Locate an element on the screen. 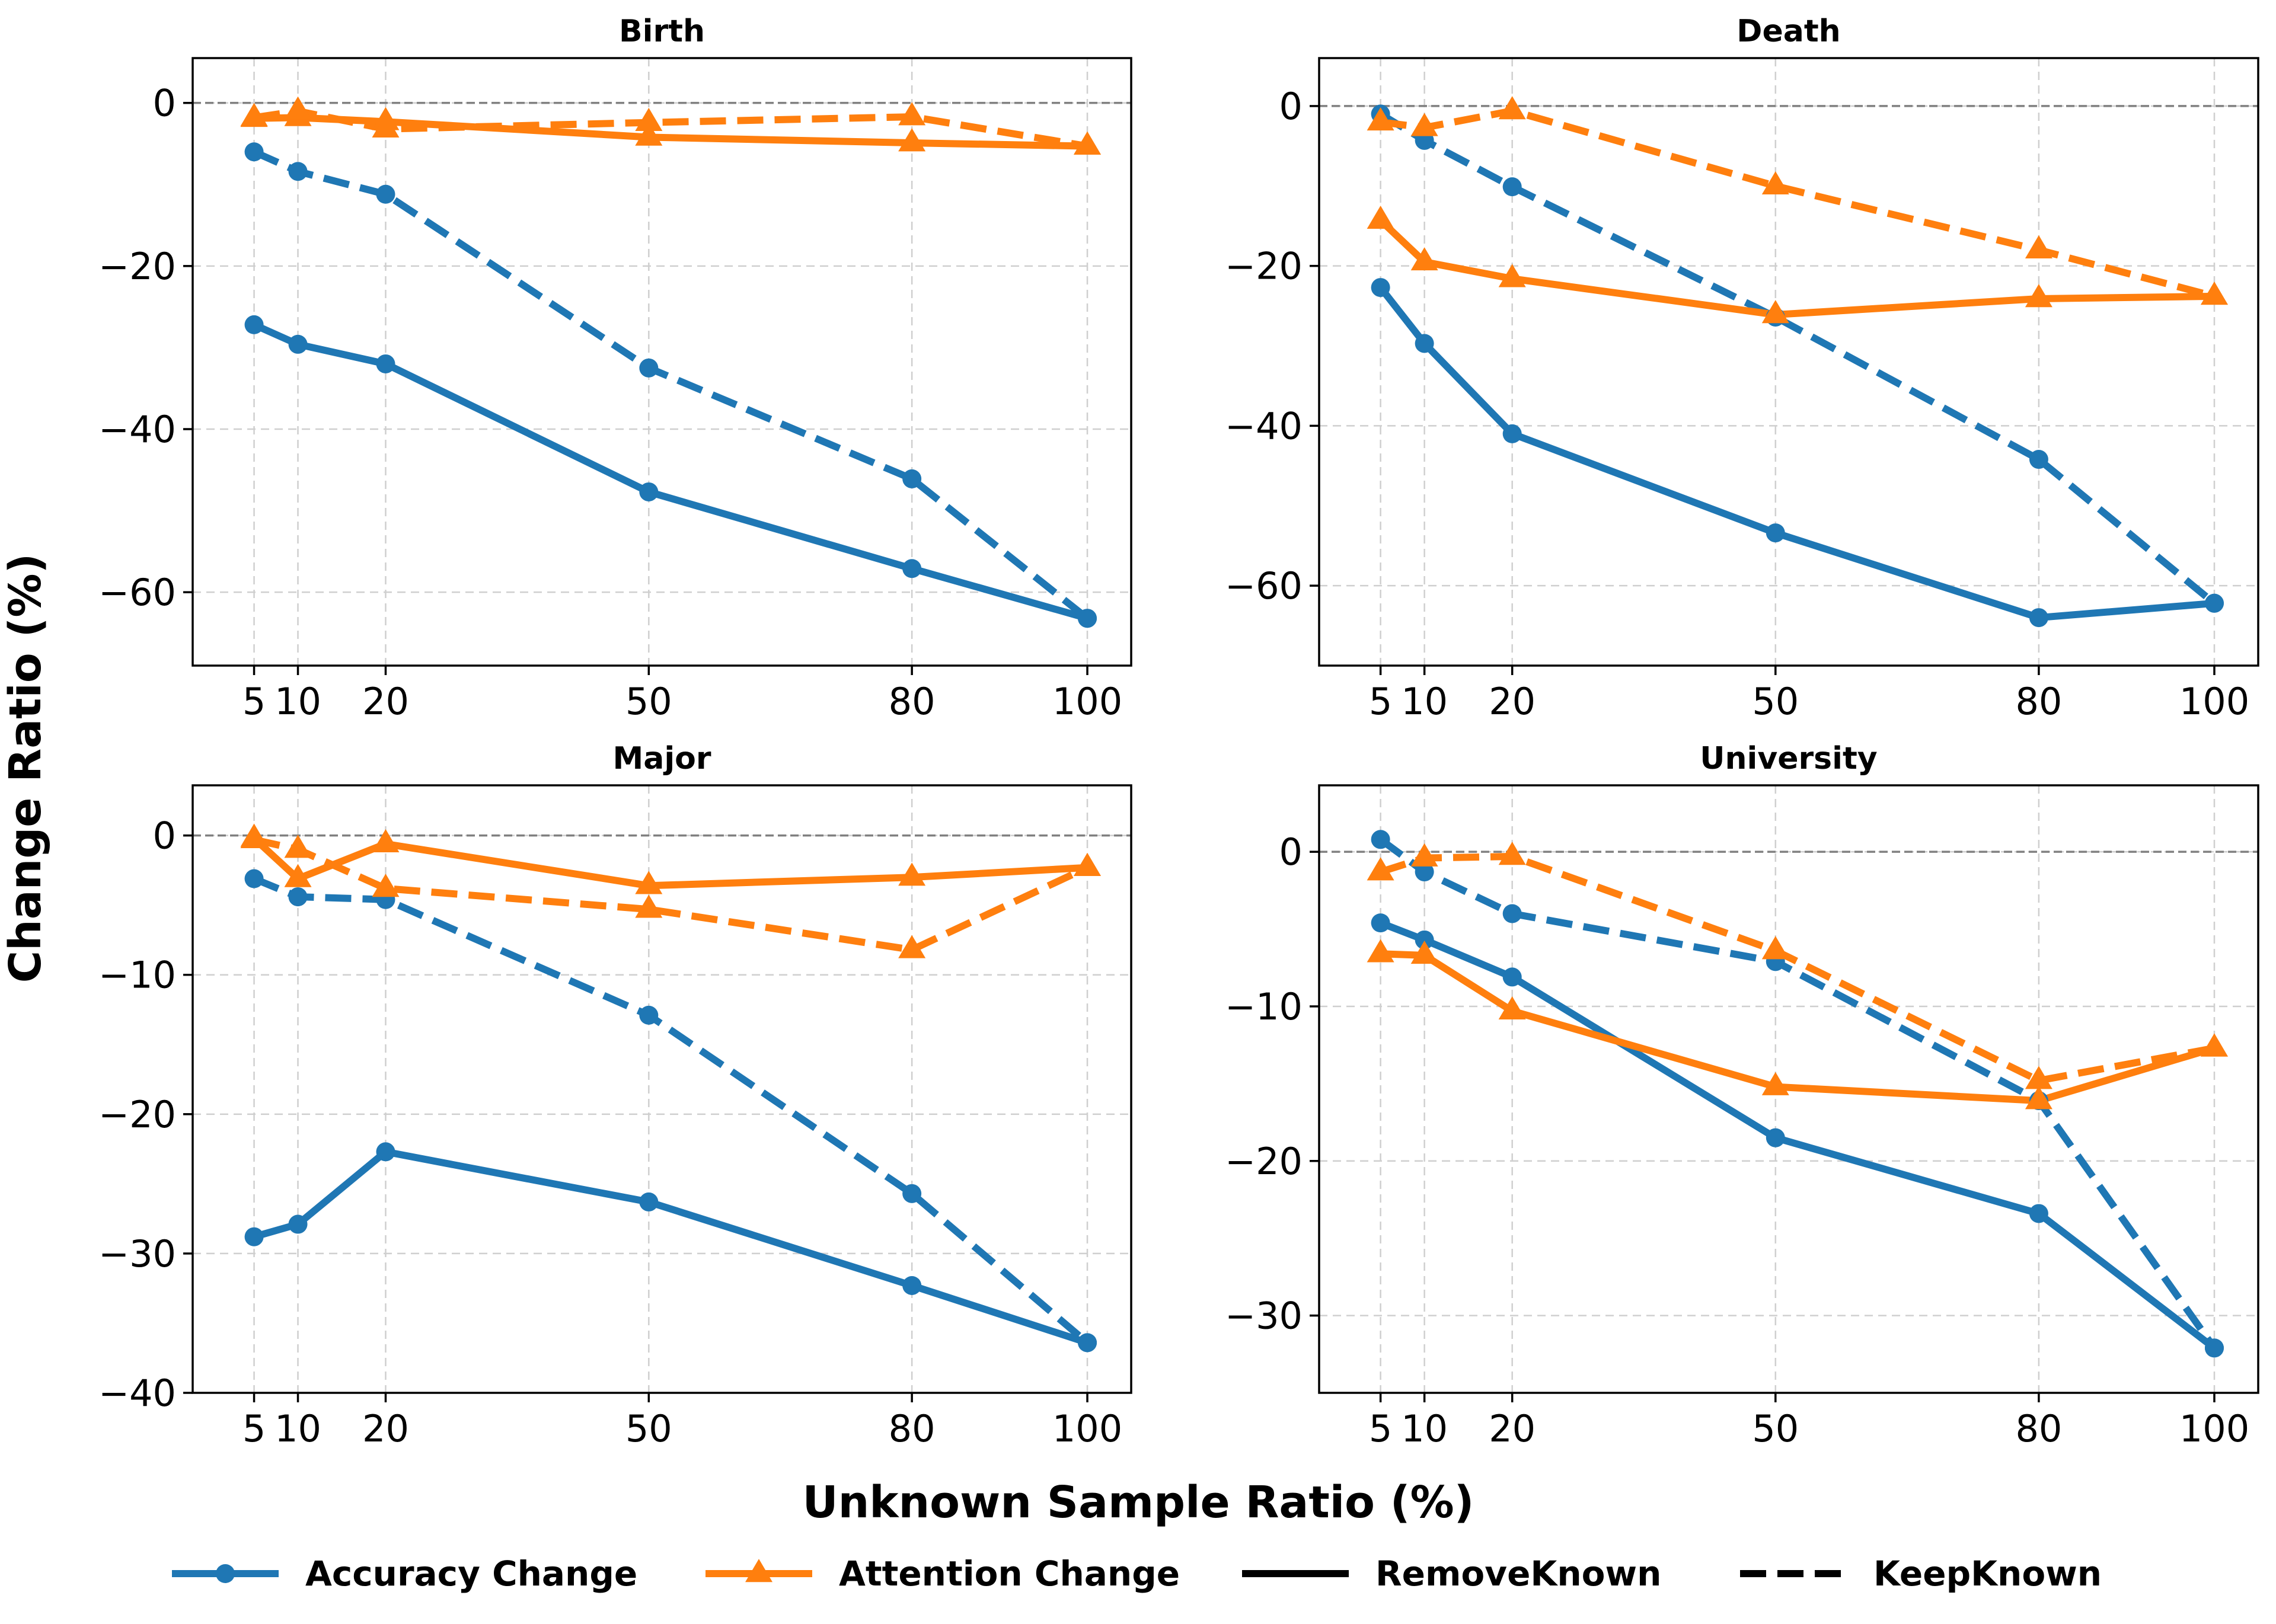 This screenshot has width=2276, height=1624. series-major is located at coordinates (671, 1088).